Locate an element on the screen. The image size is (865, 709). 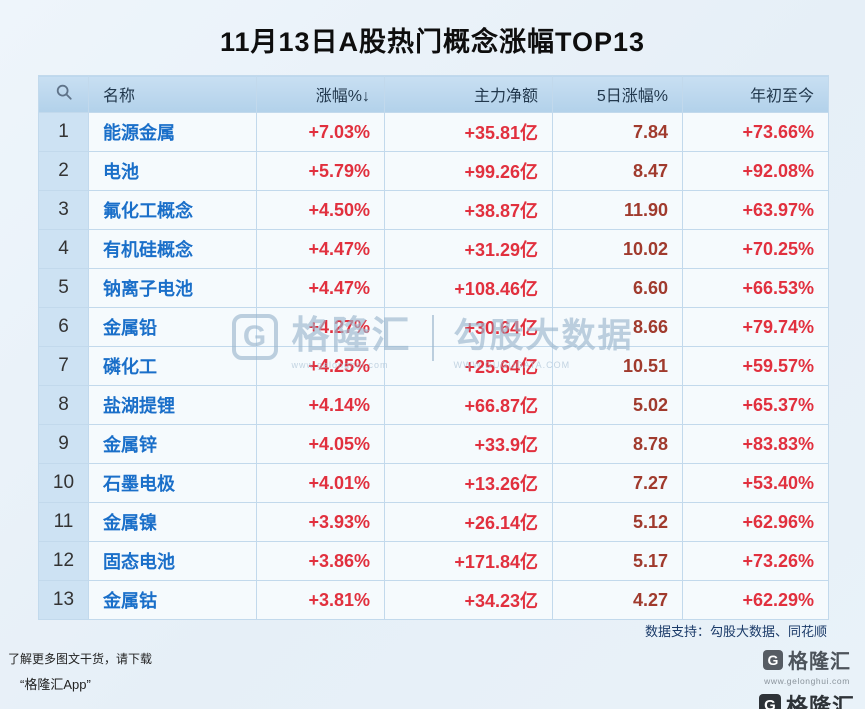
footer-logo-text: 格隆汇 is located at coordinates (819, 662).